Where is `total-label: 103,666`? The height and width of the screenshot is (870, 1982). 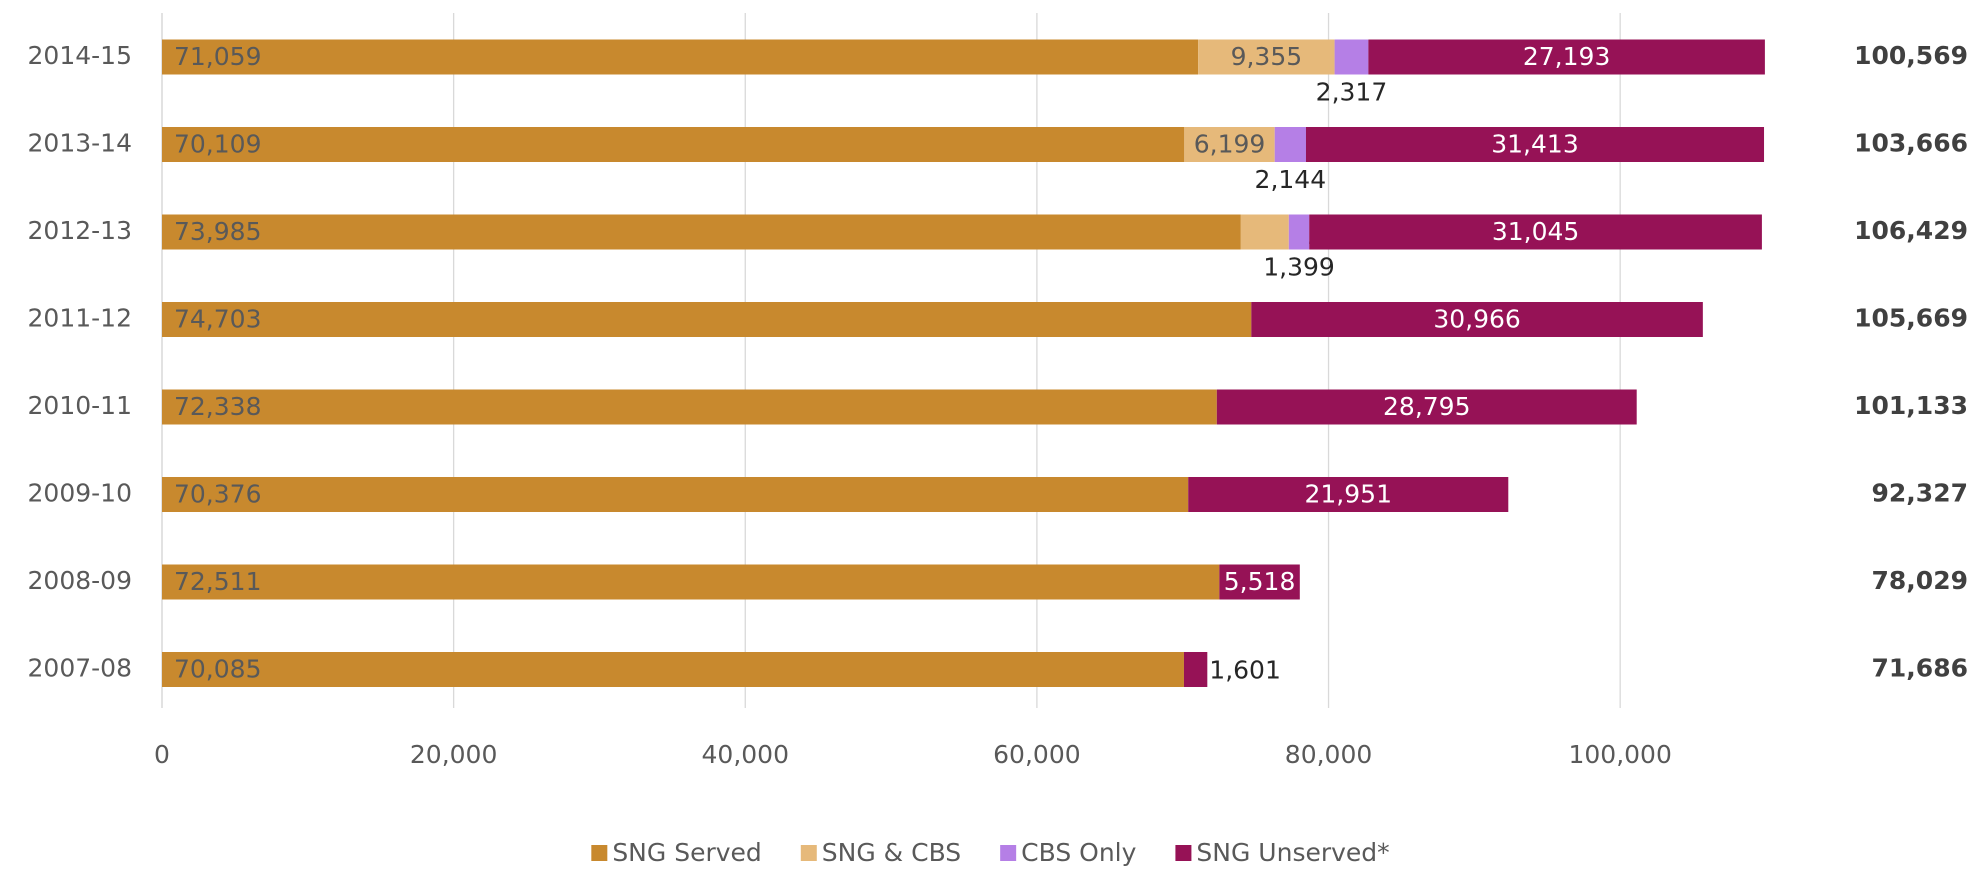
total-label: 103,666 is located at coordinates (1911, 143).